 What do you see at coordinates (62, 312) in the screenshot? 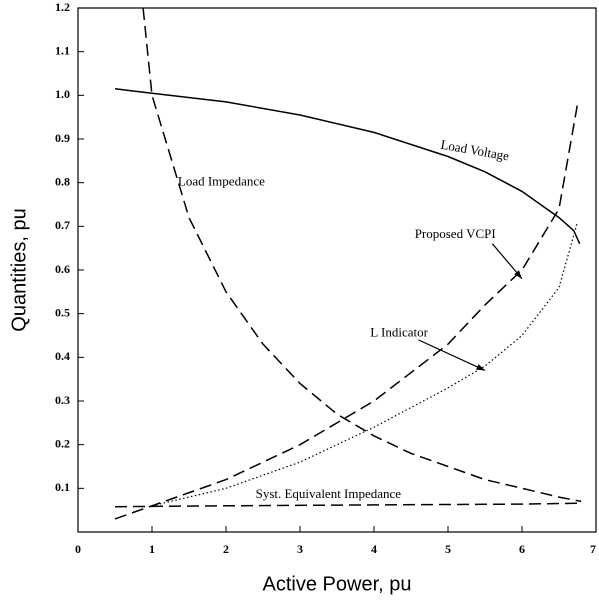
I see `y-tick-label: 0.5` at bounding box center [62, 312].